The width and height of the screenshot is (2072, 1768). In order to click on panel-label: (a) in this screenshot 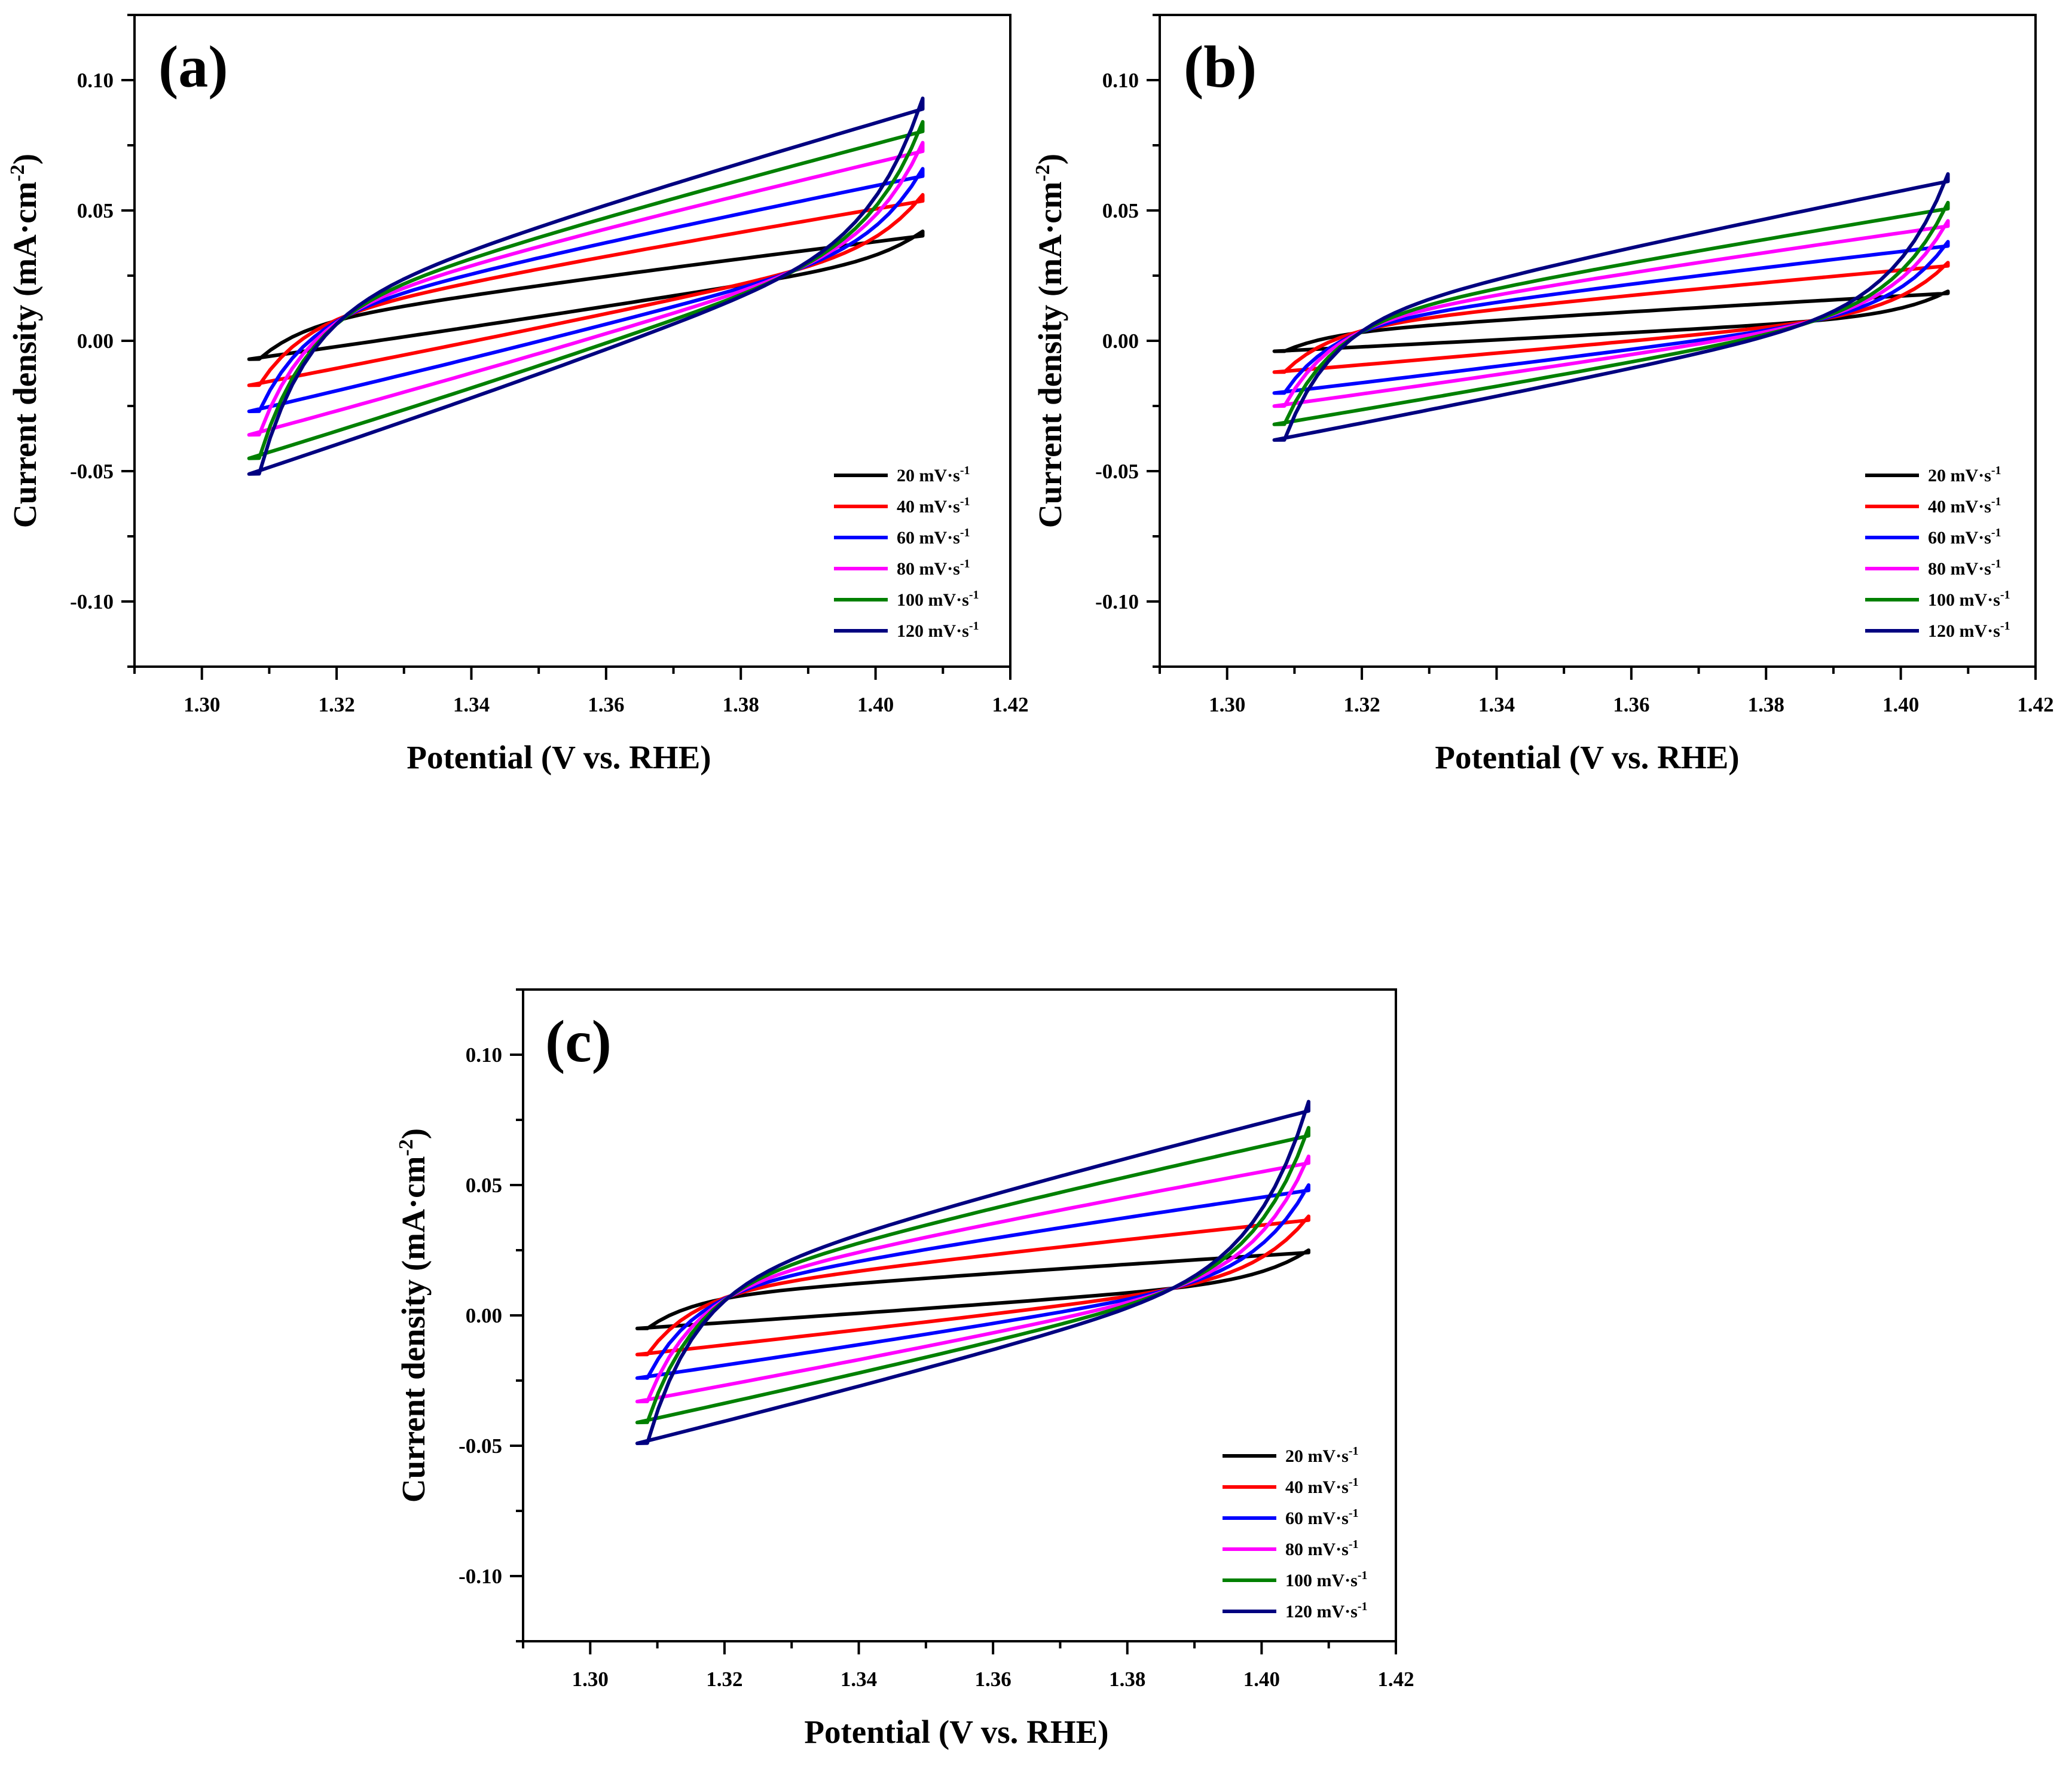, I will do `click(193, 66)`.